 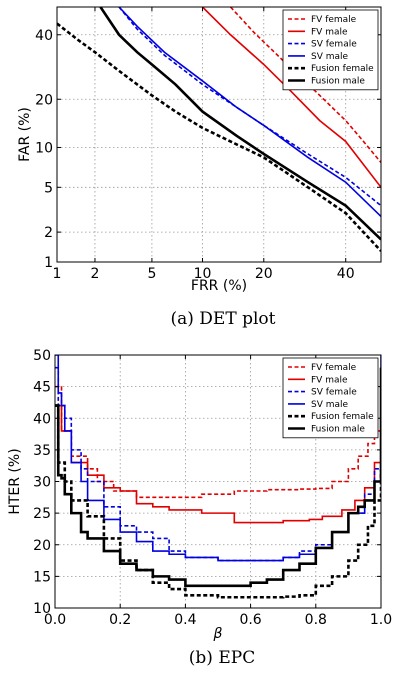 What do you see at coordinates (264, 274) in the screenshot?
I see `x-tick-label: 20` at bounding box center [264, 274].